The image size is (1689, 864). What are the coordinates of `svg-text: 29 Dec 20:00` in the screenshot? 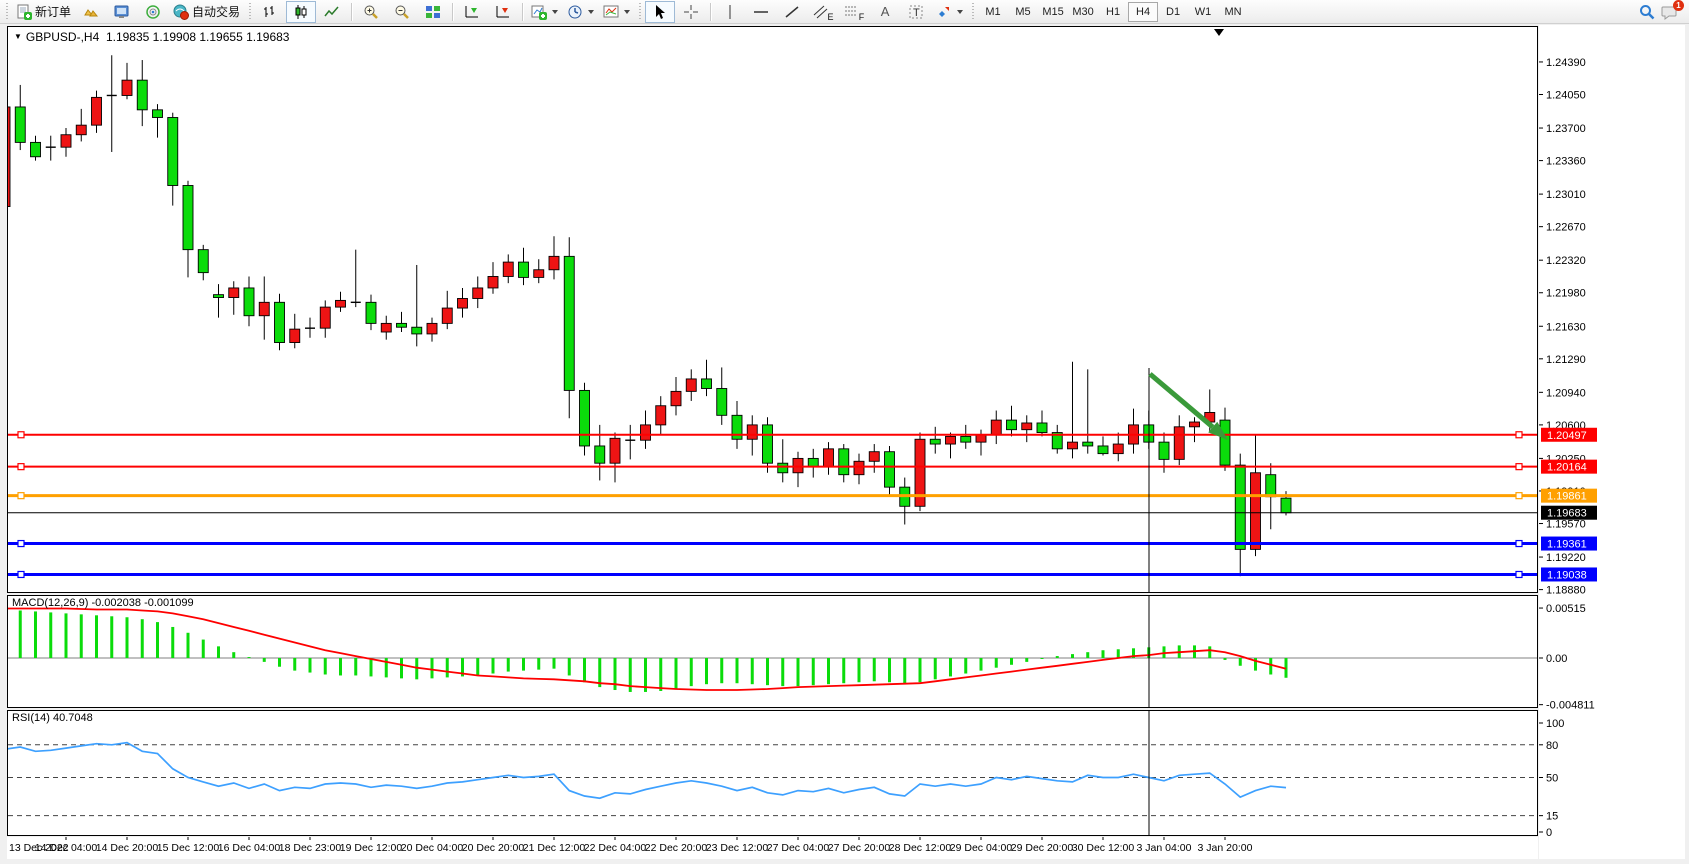 It's located at (1042, 848).